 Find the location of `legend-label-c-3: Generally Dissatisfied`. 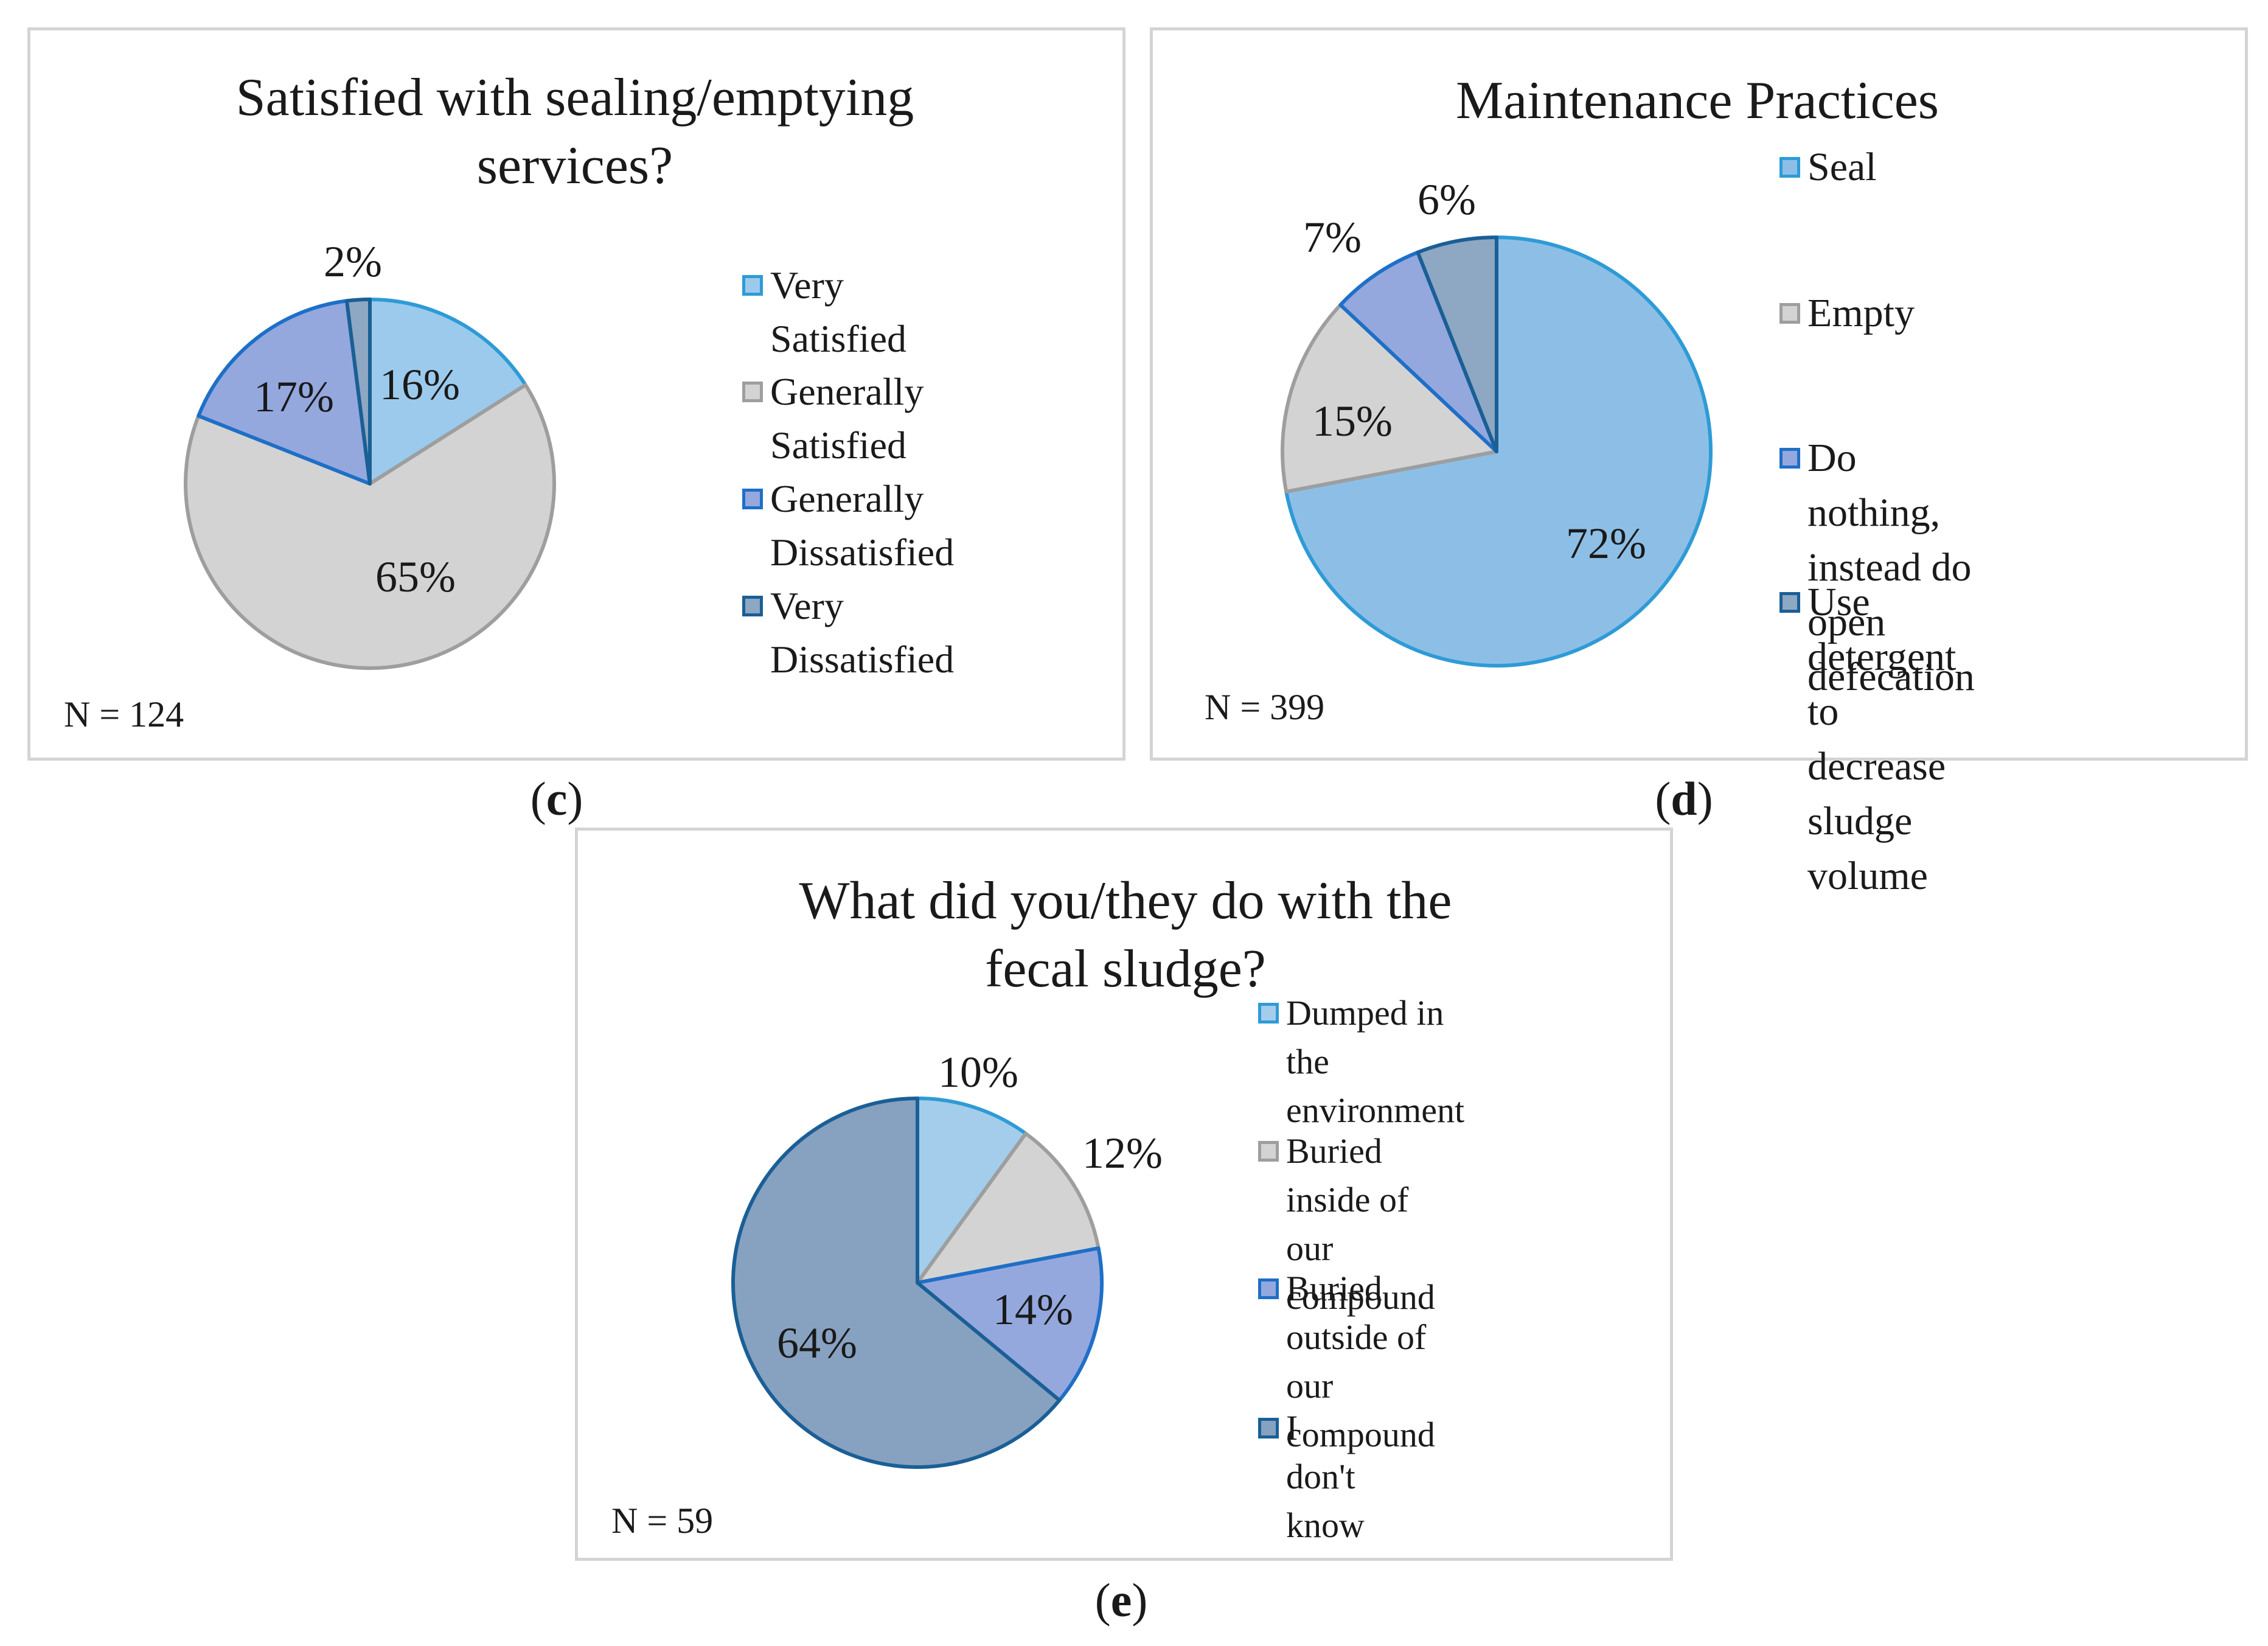

legend-label-c-3: Generally Dissatisfied is located at coordinates (862, 525).